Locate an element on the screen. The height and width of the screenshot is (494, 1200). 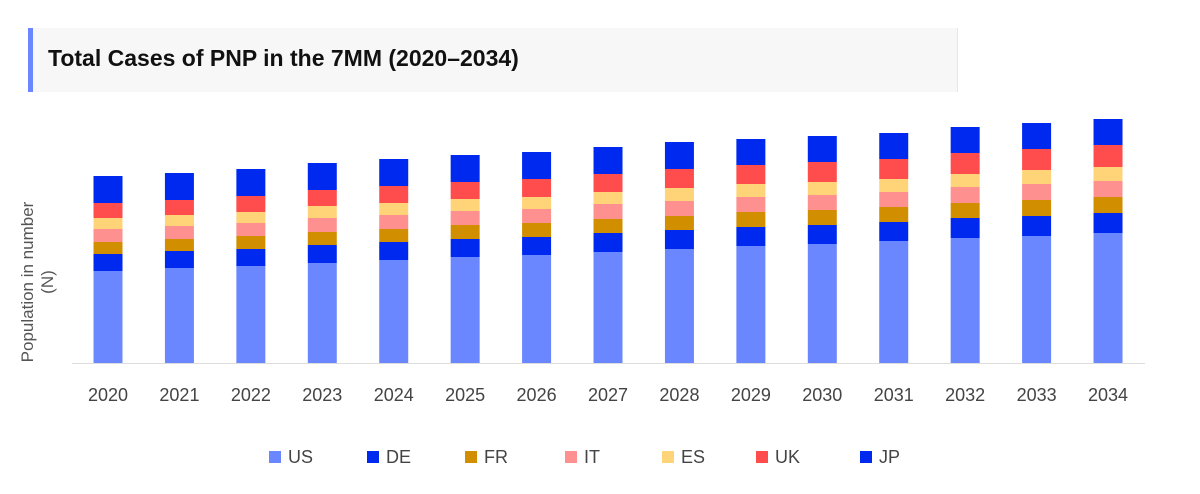
bar-it-2026 is located at coordinates (537, 216).